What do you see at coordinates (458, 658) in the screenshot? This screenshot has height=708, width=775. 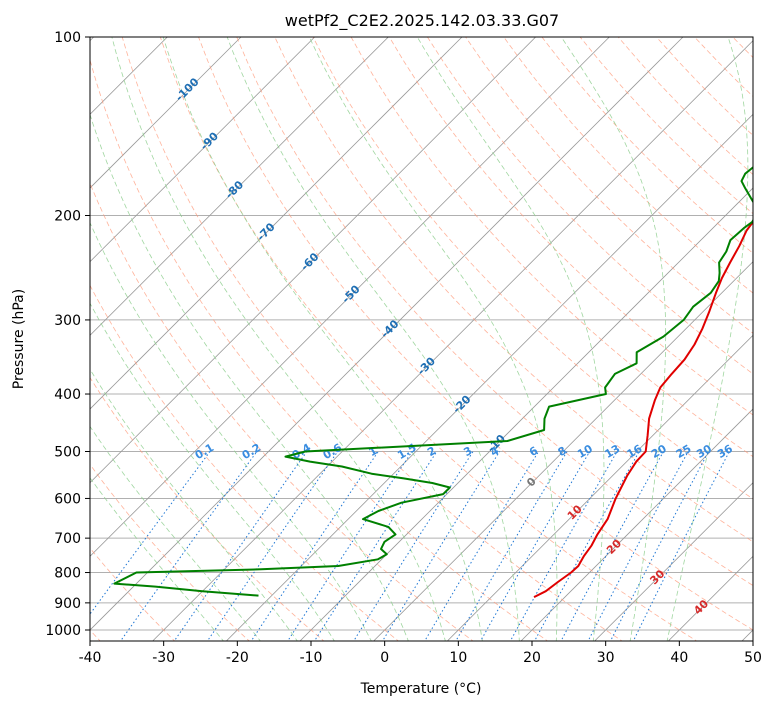 I see `x-tick-label: 10` at bounding box center [458, 658].